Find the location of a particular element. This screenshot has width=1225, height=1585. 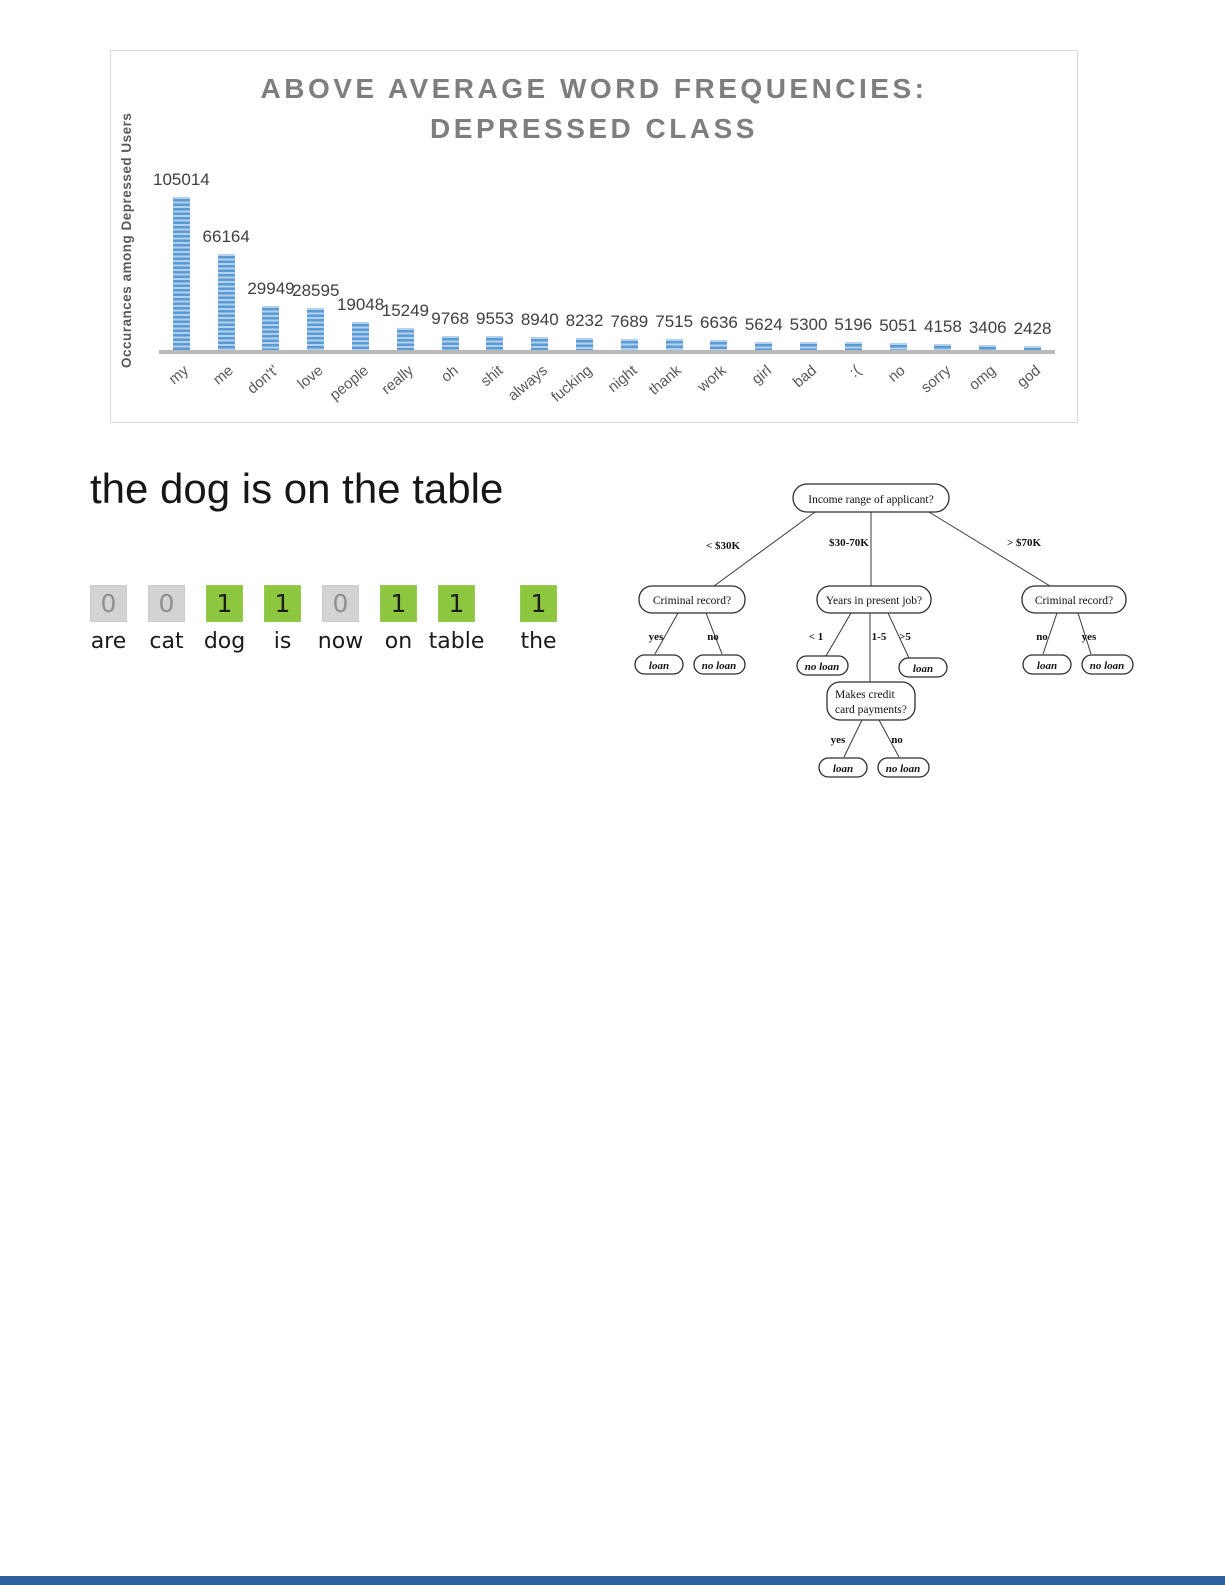

bar-x-label: sorry is located at coordinates (935, 379).